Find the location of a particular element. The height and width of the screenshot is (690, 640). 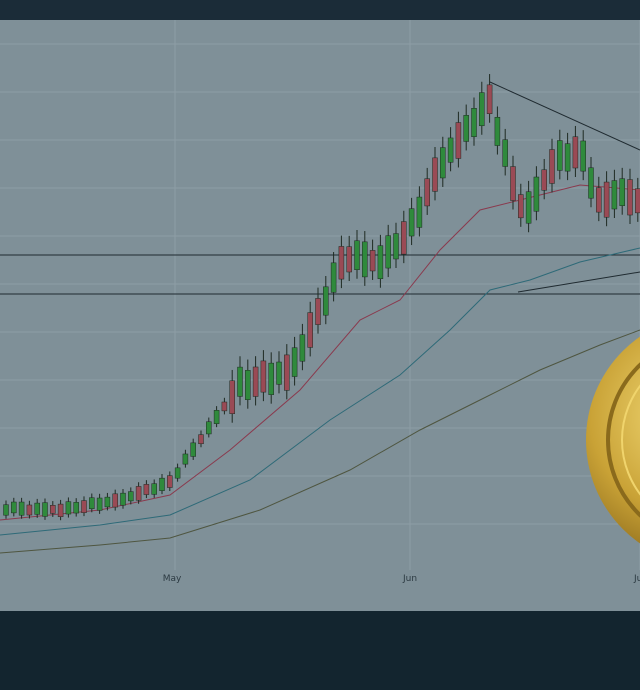

coin is located at coordinates (613, 440).